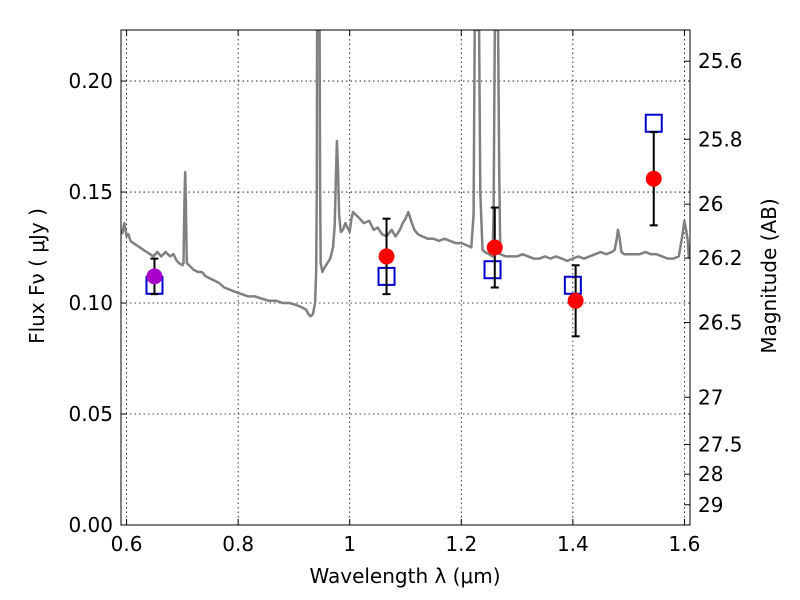  What do you see at coordinates (710, 505) in the screenshot?
I see `magnitude-tick-label: 29` at bounding box center [710, 505].